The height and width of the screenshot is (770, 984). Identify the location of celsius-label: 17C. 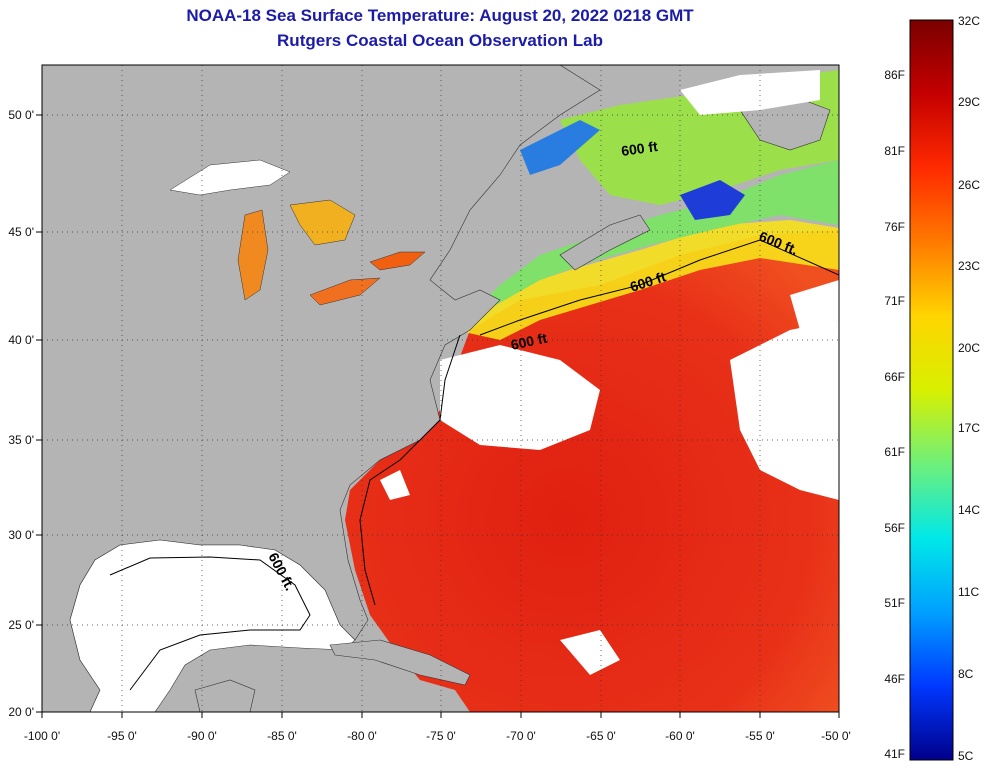
(969, 428).